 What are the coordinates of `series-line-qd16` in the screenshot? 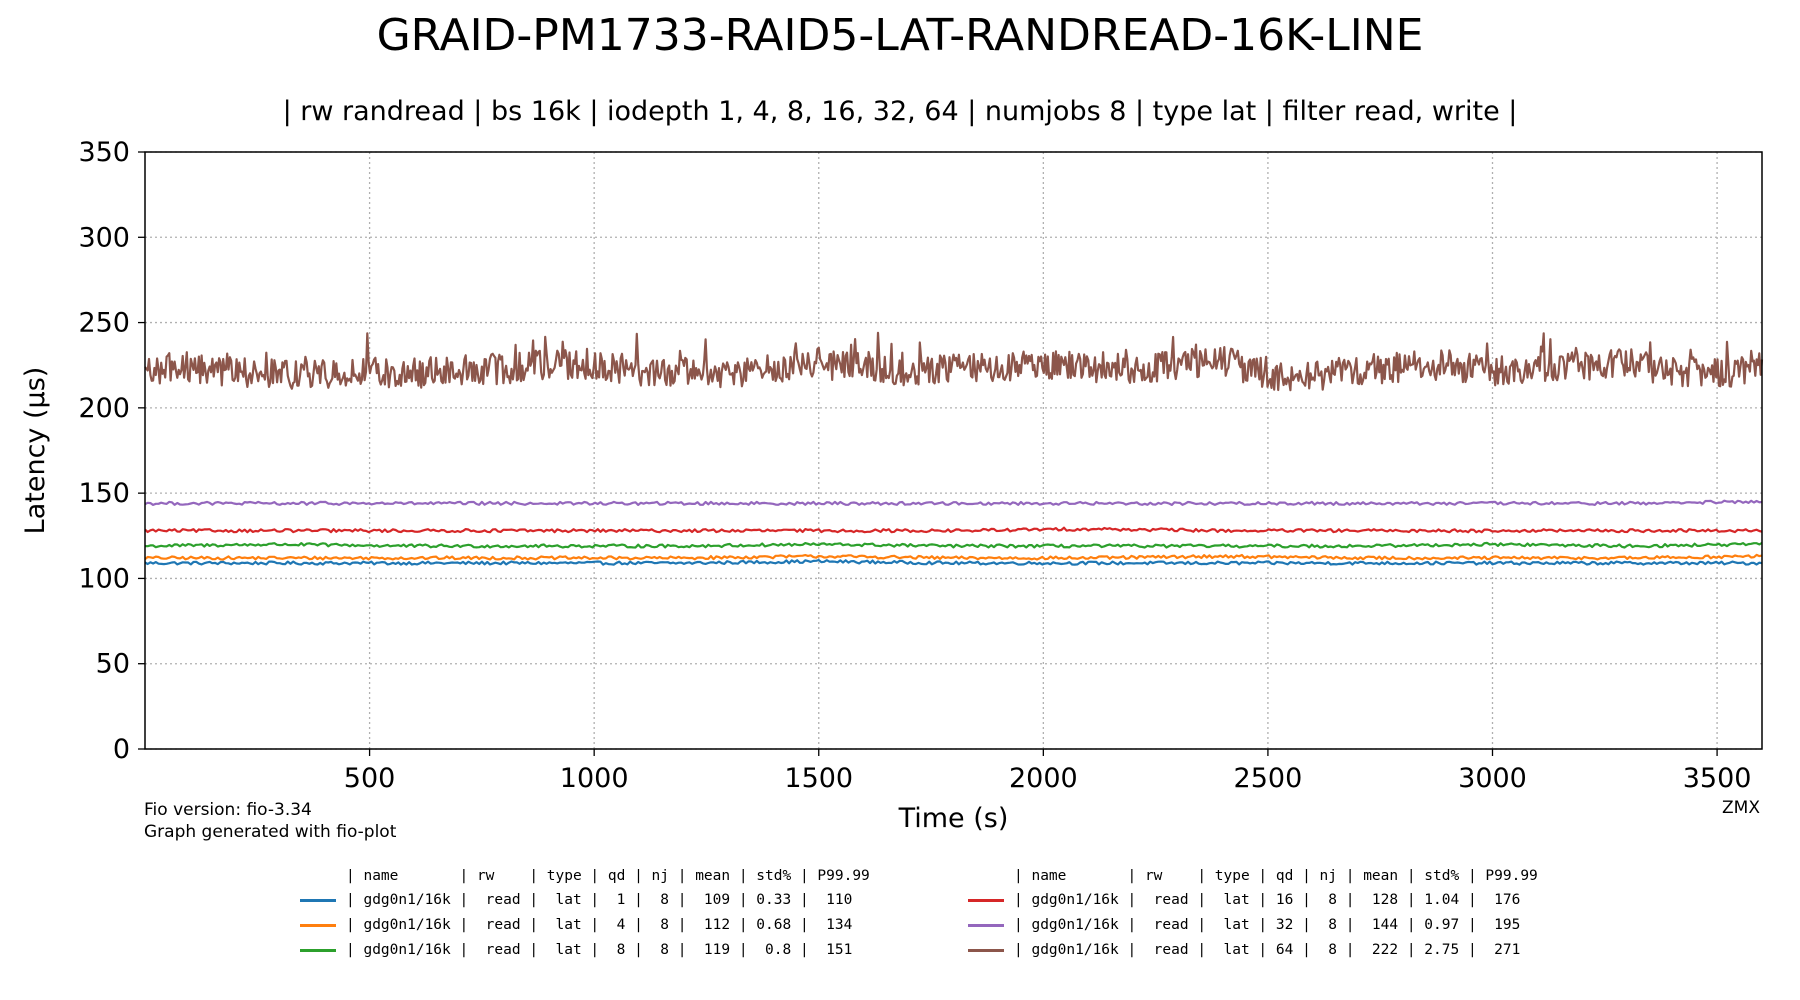 It's located at (953, 530).